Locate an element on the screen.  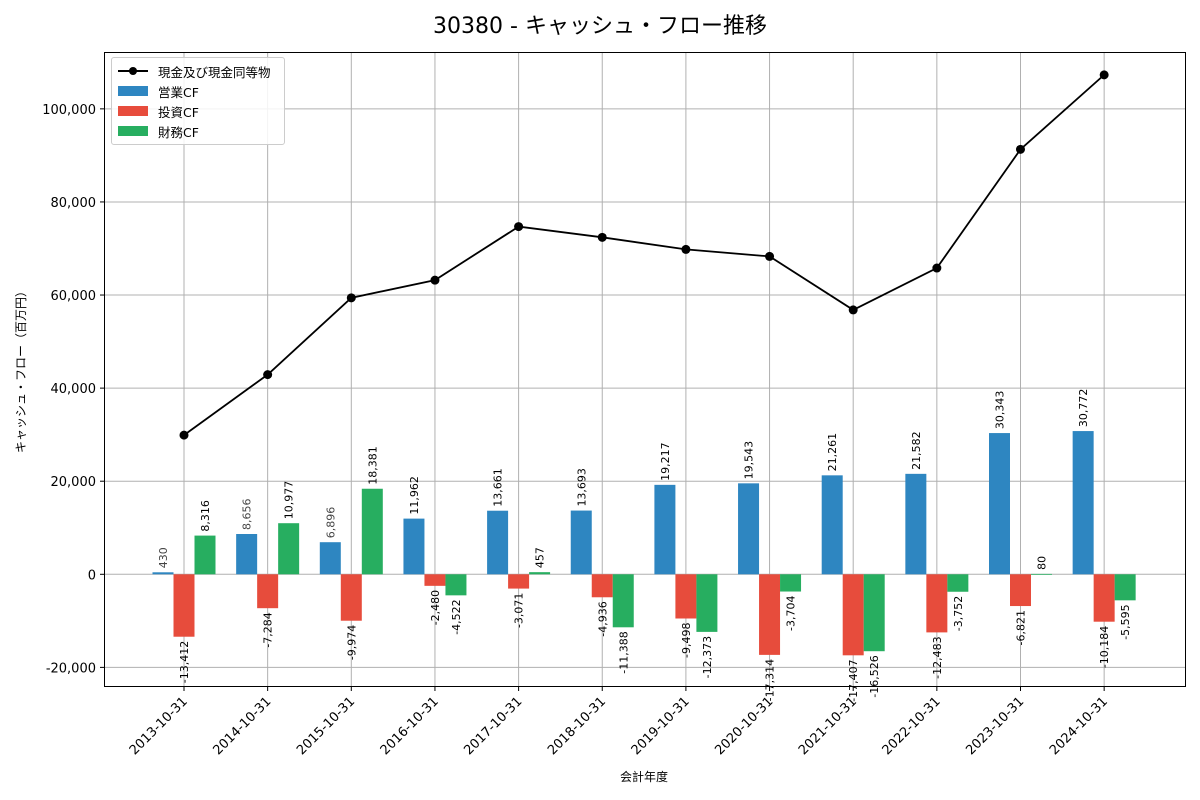
y-tick-label: 80,000 is located at coordinates (74, 203).